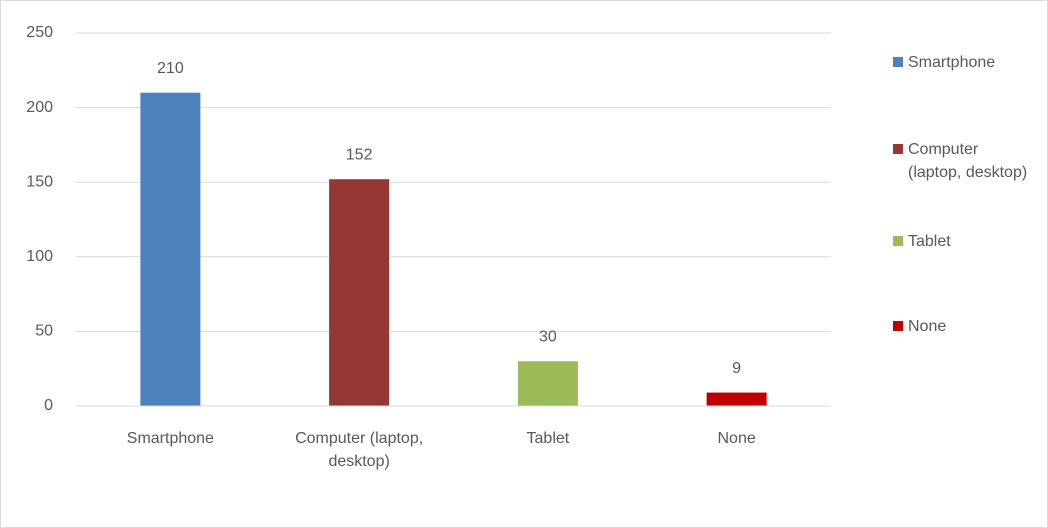 This screenshot has height=528, width=1048. What do you see at coordinates (359, 154) in the screenshot?
I see `data-label: 152` at bounding box center [359, 154].